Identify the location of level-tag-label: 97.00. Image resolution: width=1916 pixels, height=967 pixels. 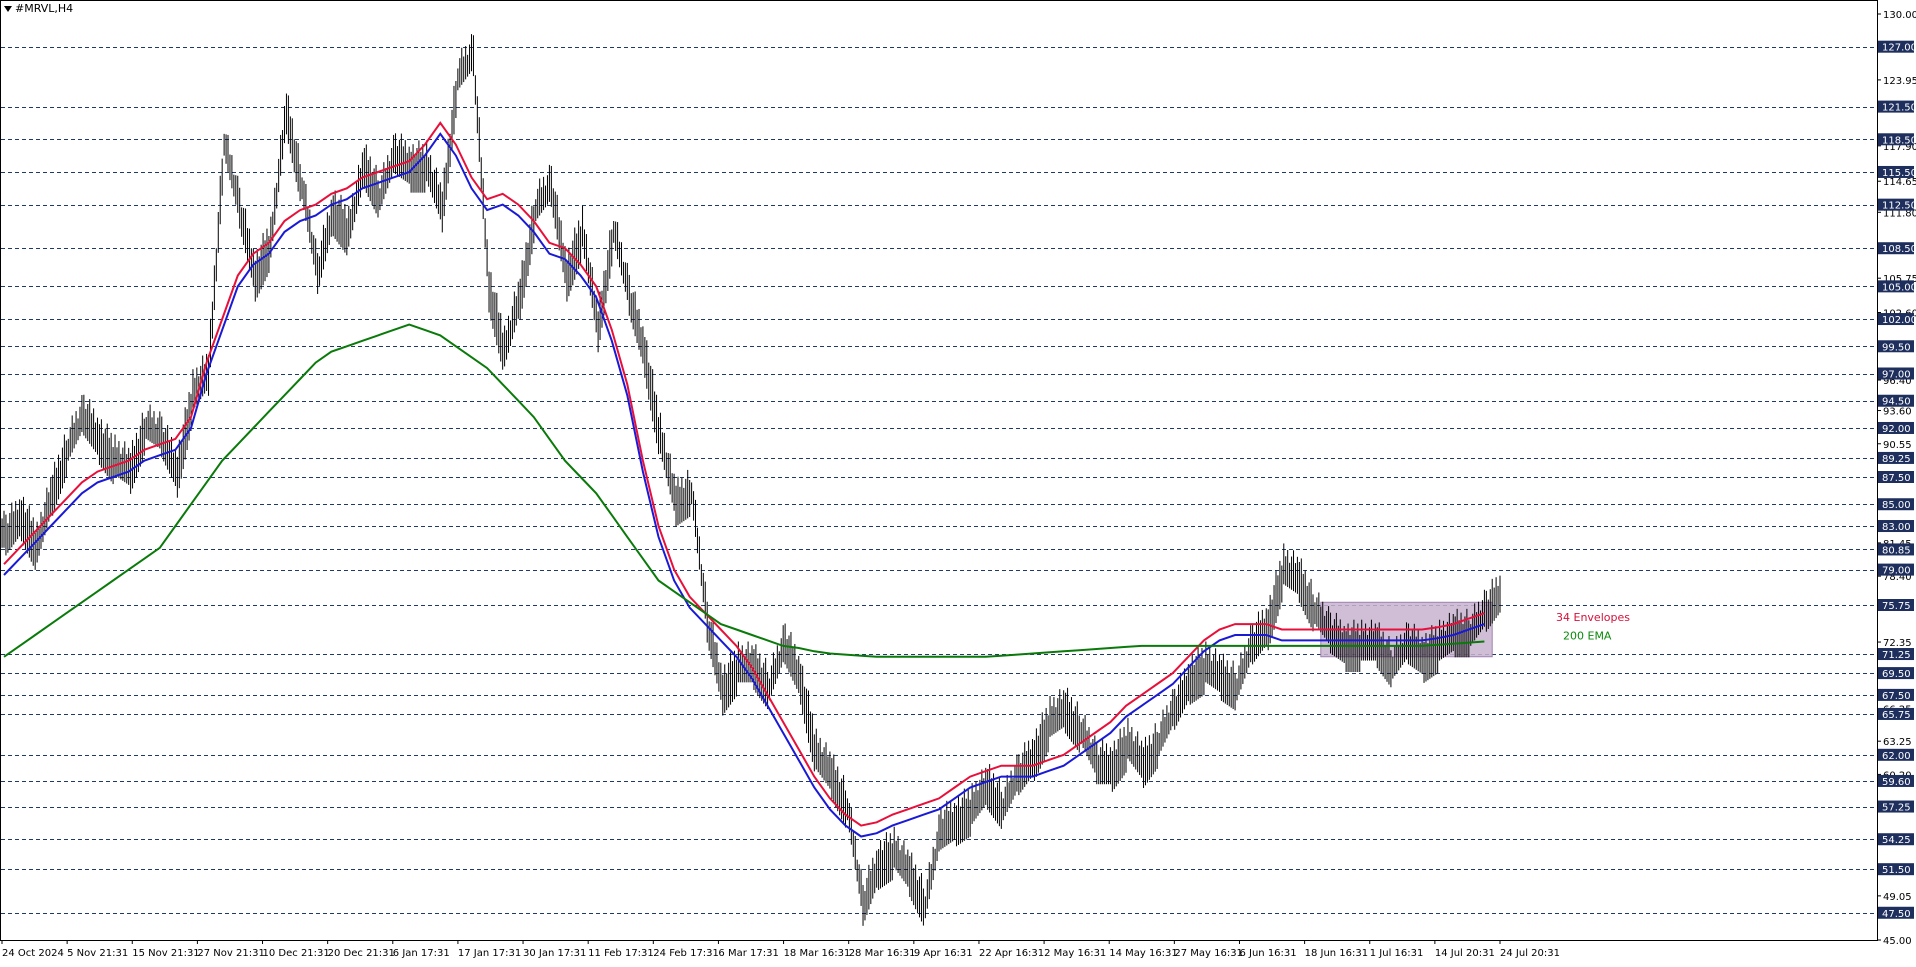
(1896, 375).